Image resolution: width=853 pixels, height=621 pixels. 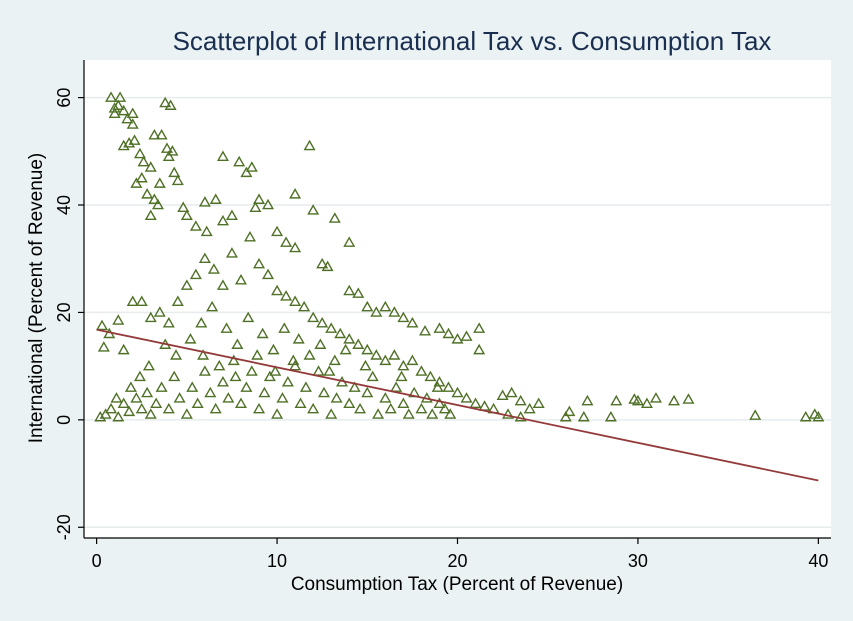 I want to click on x-axis-label: Consumption Tax (Percent of Revenue), so click(x=457, y=584).